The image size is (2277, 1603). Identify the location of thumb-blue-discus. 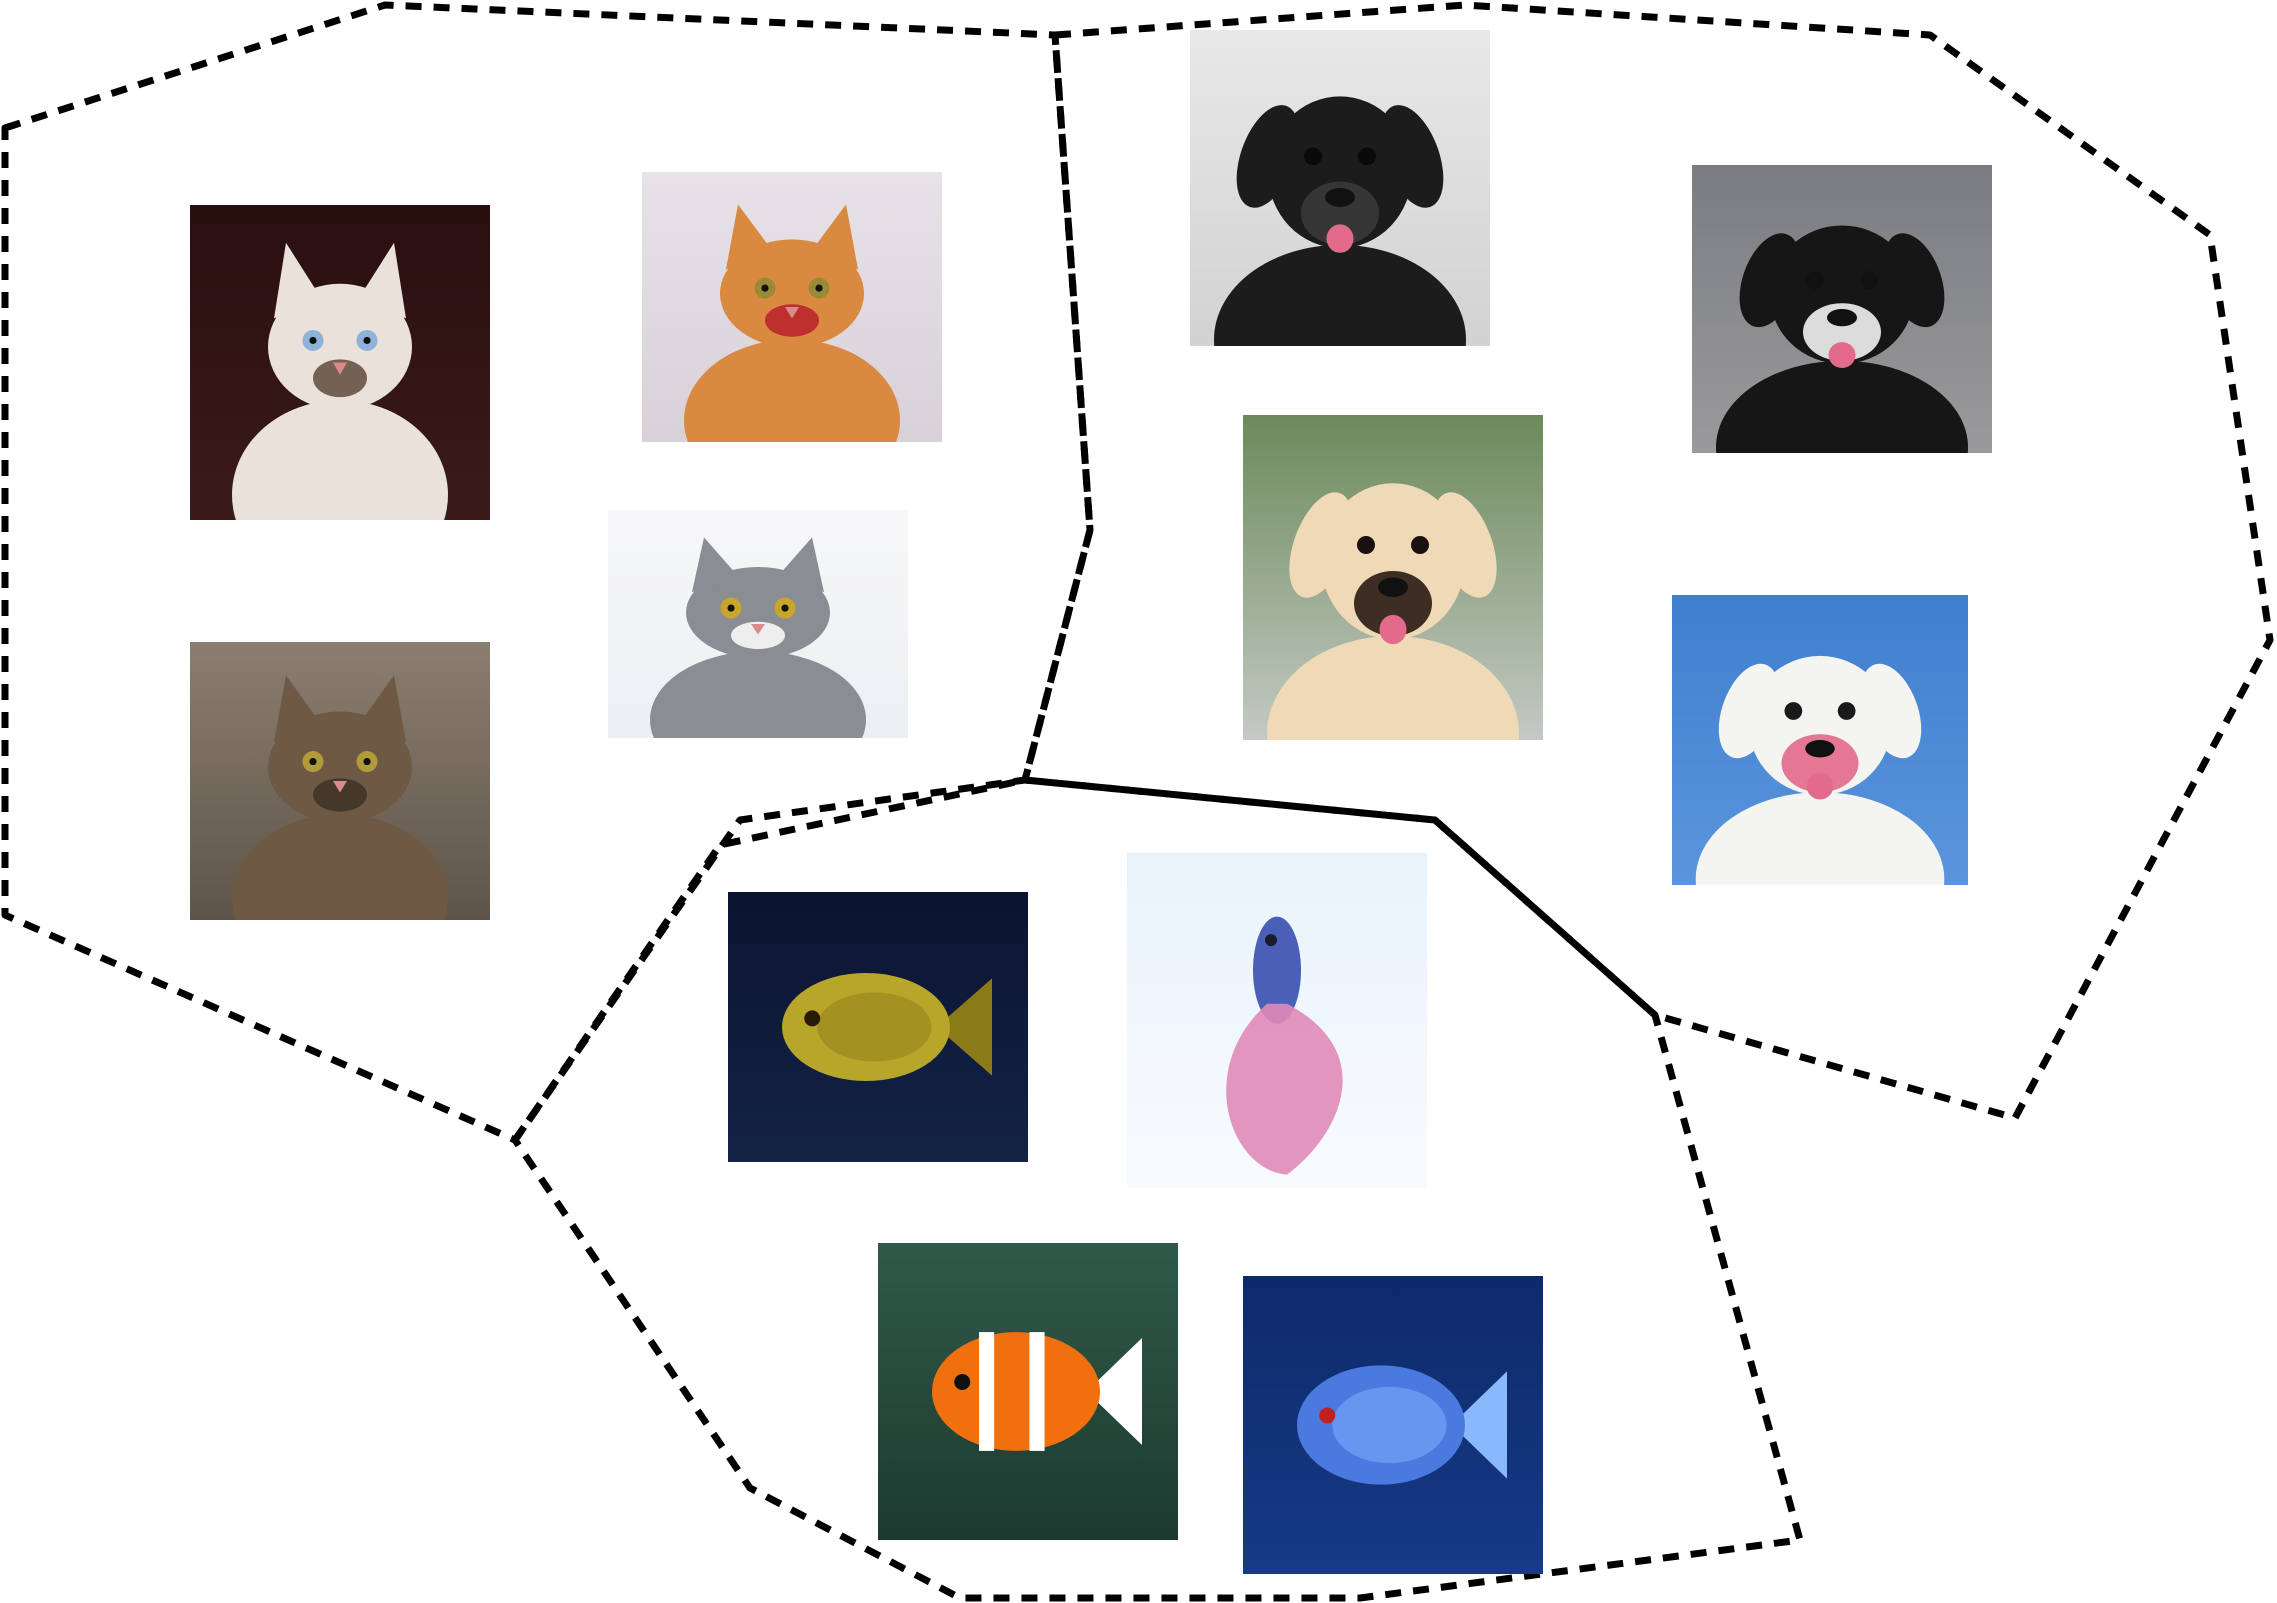
(1393, 1425).